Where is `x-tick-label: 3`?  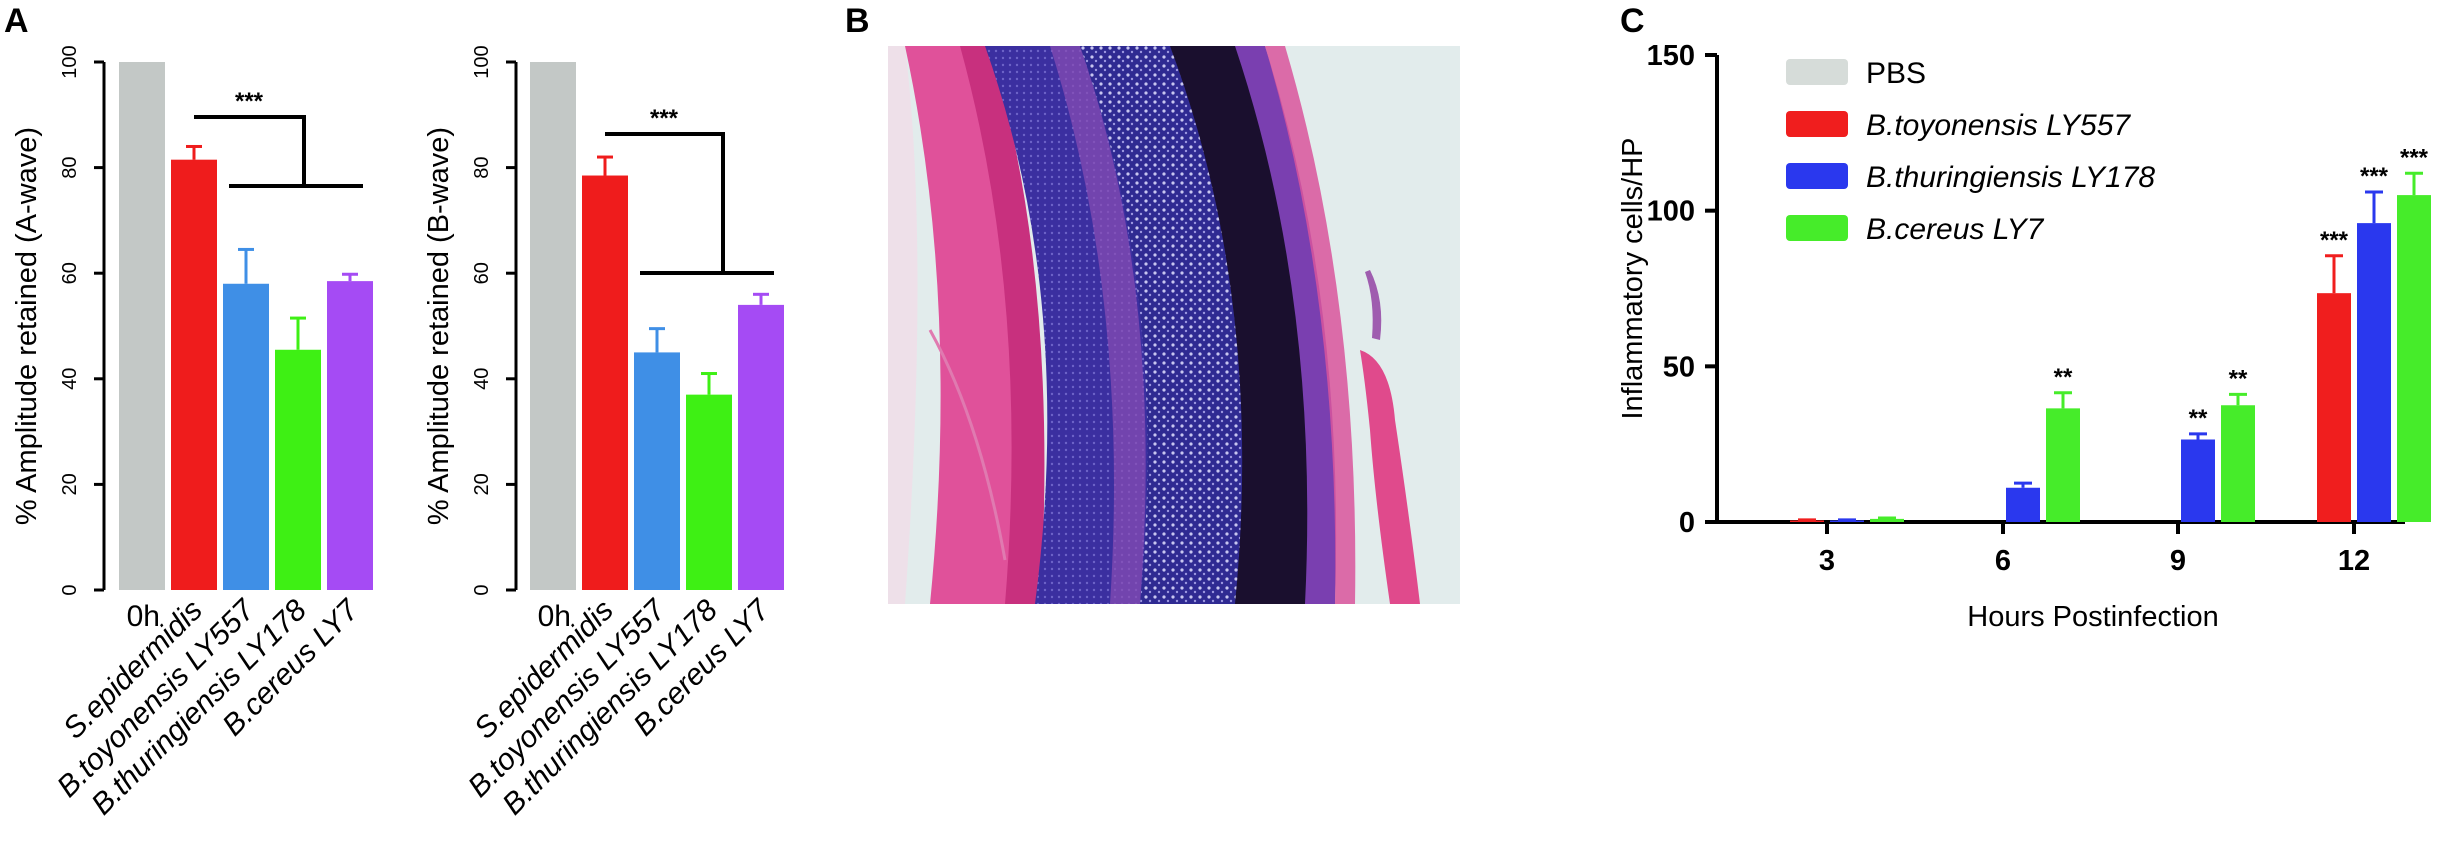 x-tick-label: 3 is located at coordinates (1827, 561).